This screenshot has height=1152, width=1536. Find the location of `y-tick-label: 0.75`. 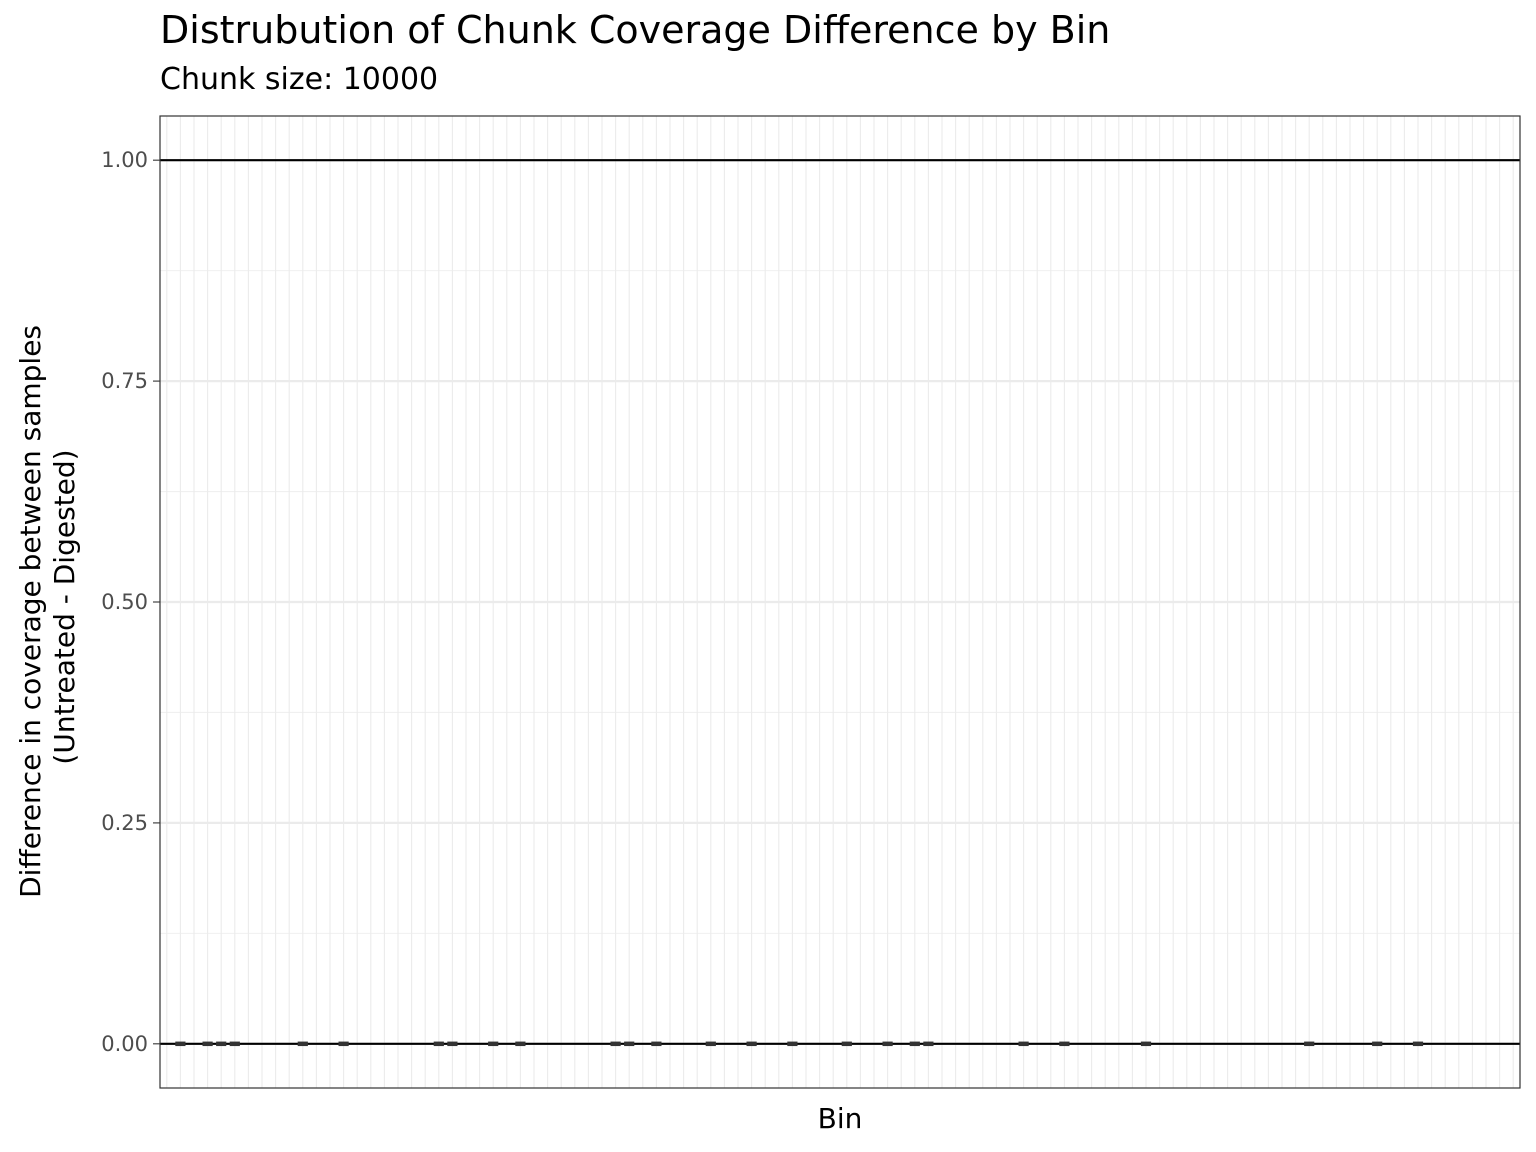

y-tick-label: 0.75 is located at coordinates (124, 381).